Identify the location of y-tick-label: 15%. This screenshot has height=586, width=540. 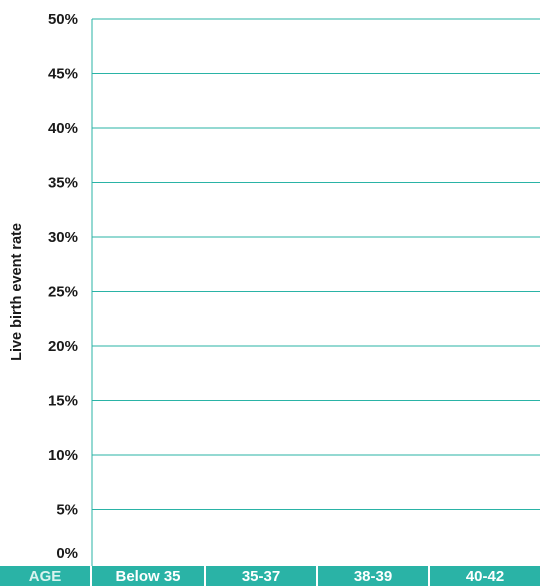
(63, 400).